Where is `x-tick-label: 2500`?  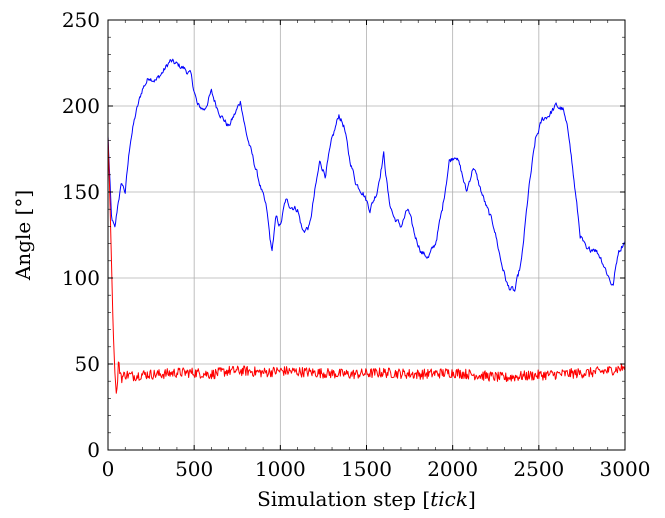 x-tick-label: 2500 is located at coordinates (538, 469).